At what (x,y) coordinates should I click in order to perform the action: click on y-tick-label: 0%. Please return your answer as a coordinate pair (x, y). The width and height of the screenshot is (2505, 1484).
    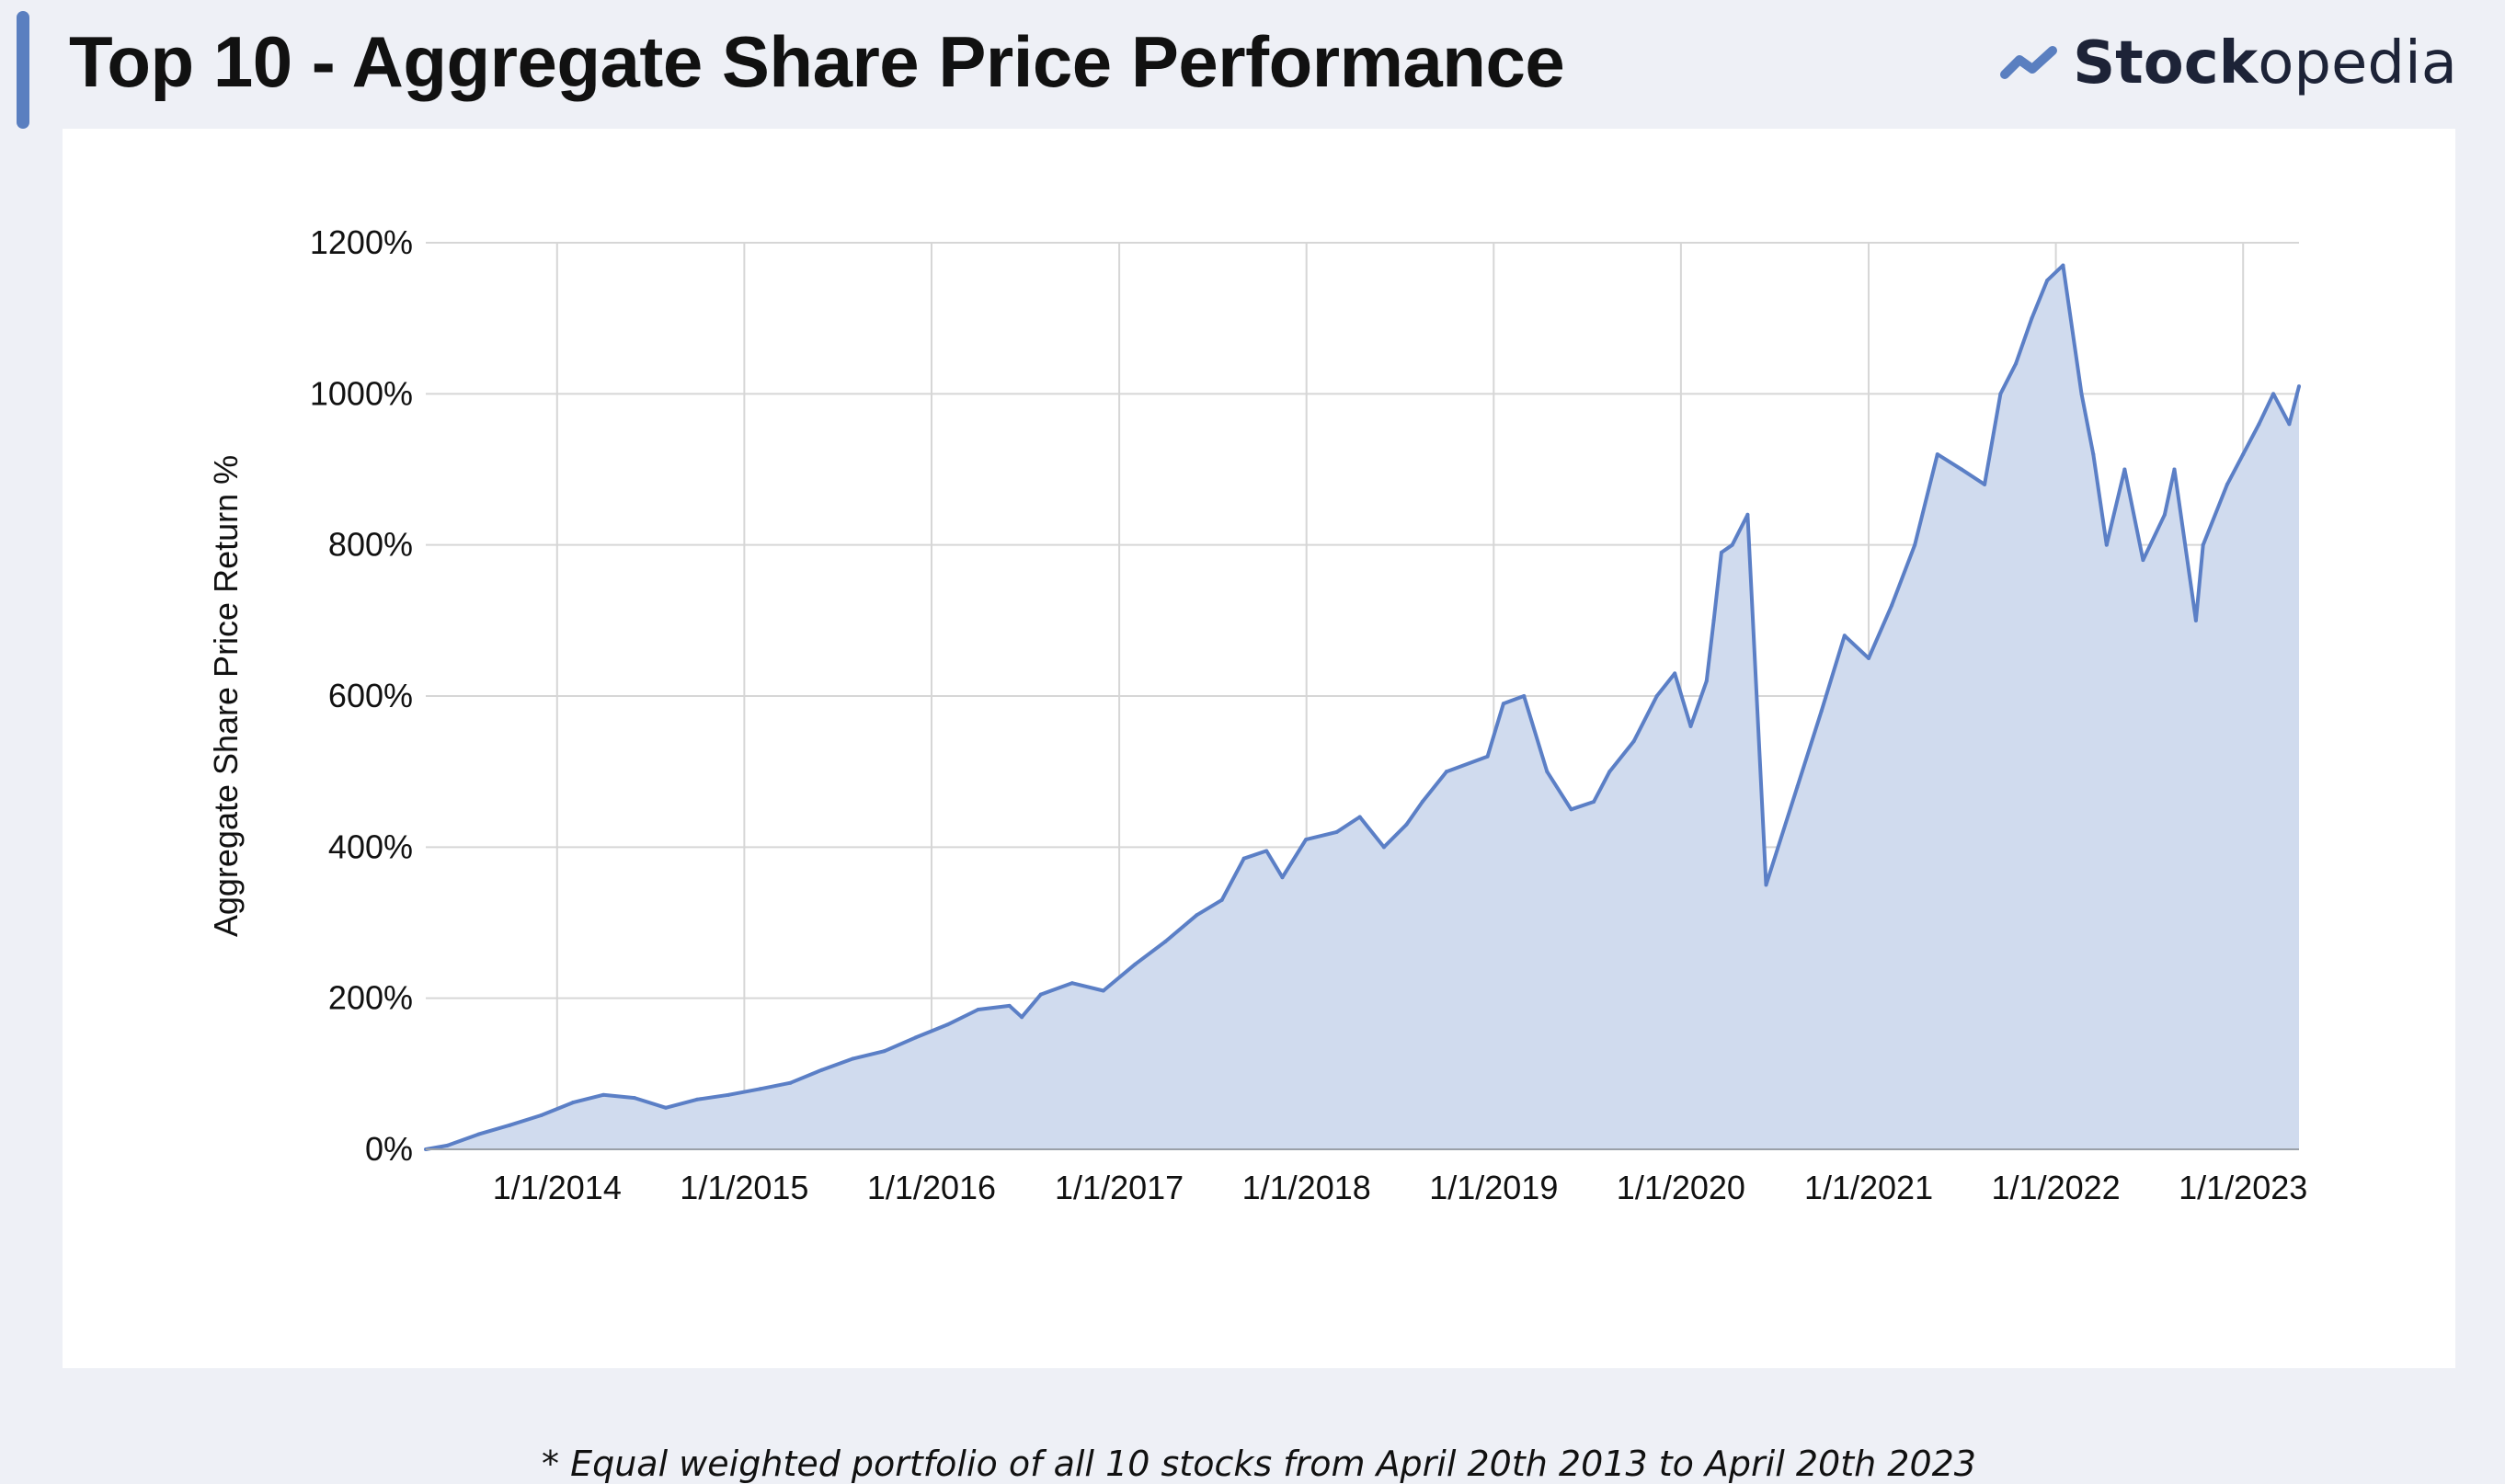
    Looking at the image, I should click on (389, 1149).